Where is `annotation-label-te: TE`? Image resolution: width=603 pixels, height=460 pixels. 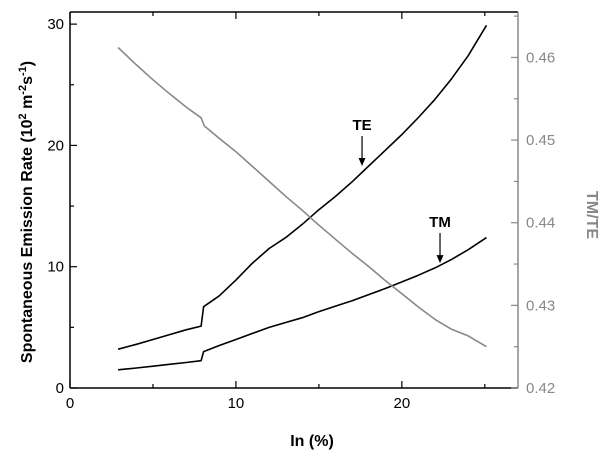 annotation-label-te: TE is located at coordinates (361, 125).